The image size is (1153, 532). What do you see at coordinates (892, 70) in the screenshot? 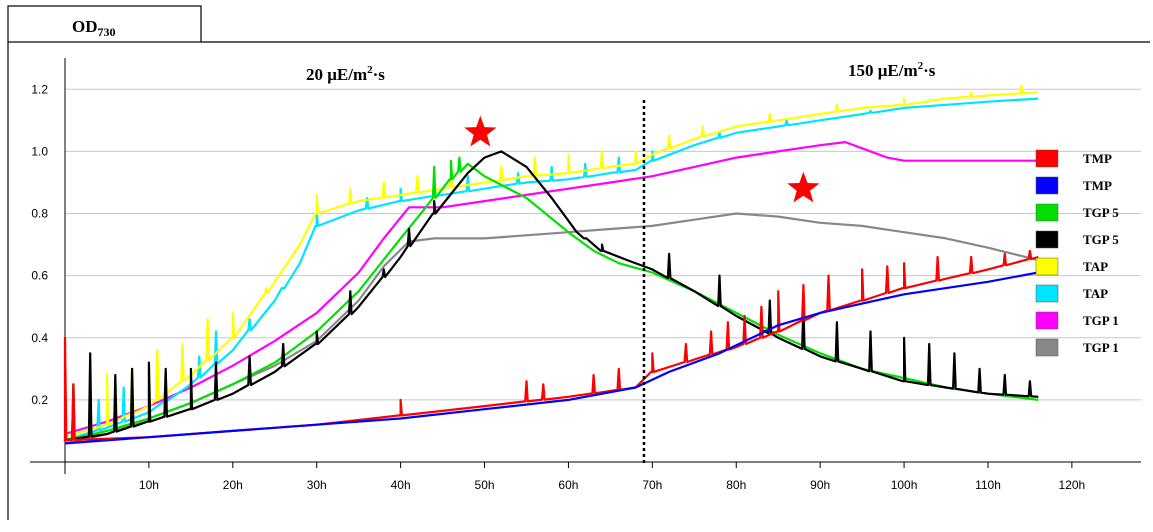
I see `light-annotation-high: 150 μE/m2·s` at bounding box center [892, 70].